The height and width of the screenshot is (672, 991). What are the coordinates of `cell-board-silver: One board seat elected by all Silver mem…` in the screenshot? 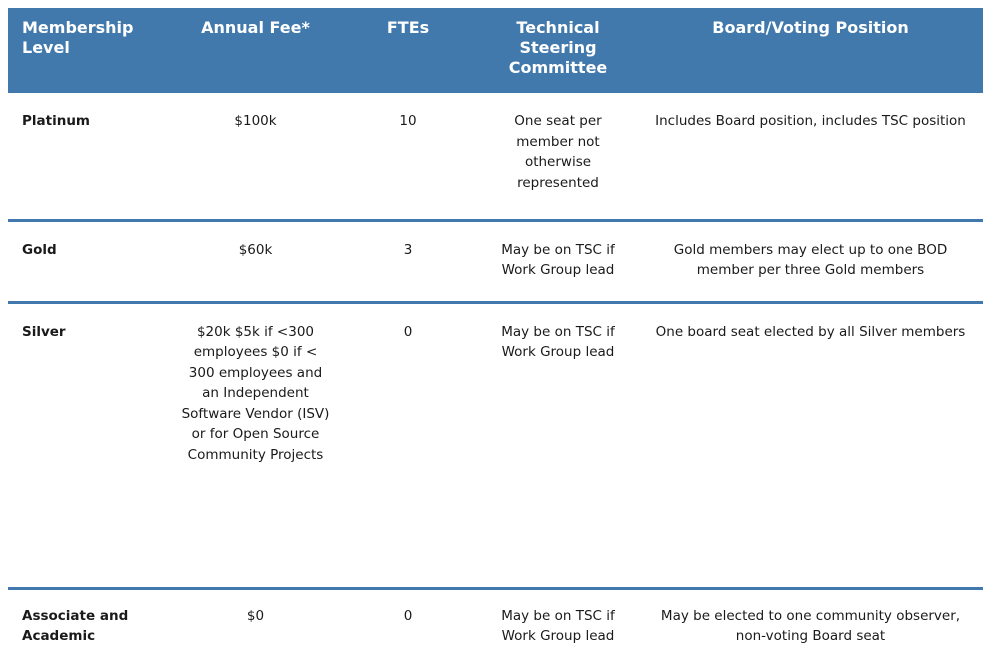 It's located at (810, 446).